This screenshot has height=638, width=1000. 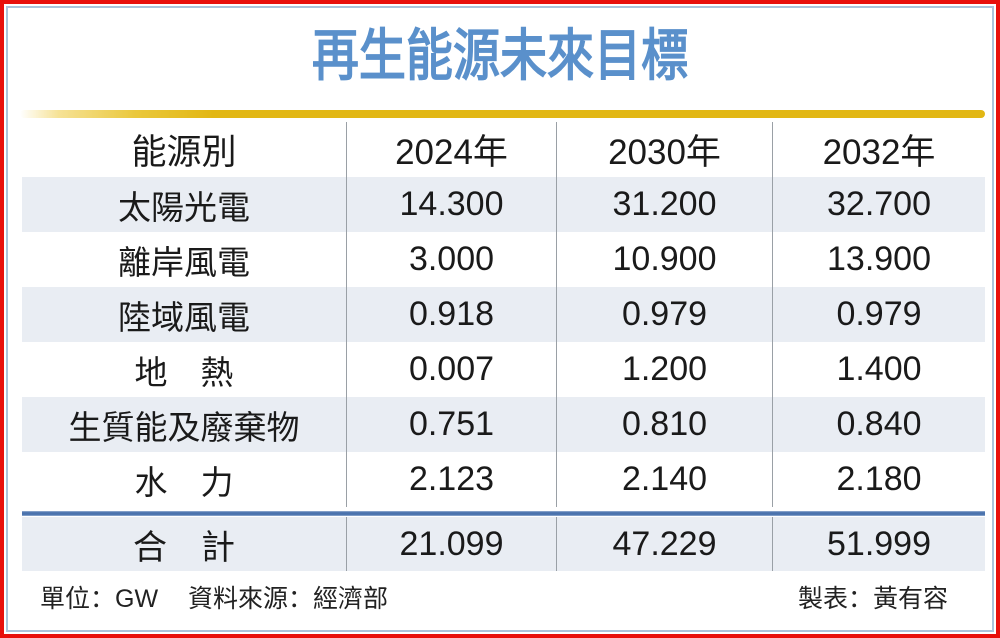 I want to click on row-label: 離岸風電, so click(x=184, y=259).